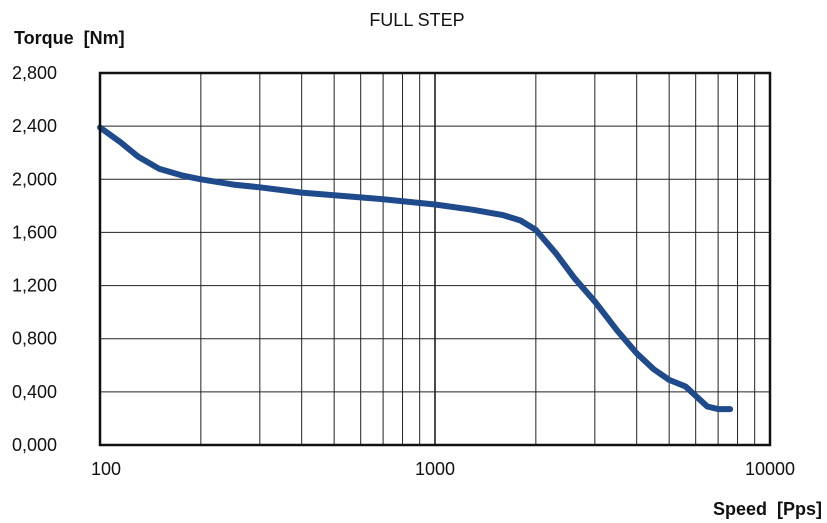 This screenshot has width=827, height=523. What do you see at coordinates (34, 445) in the screenshot?
I see `y-tick-label: 0,000` at bounding box center [34, 445].